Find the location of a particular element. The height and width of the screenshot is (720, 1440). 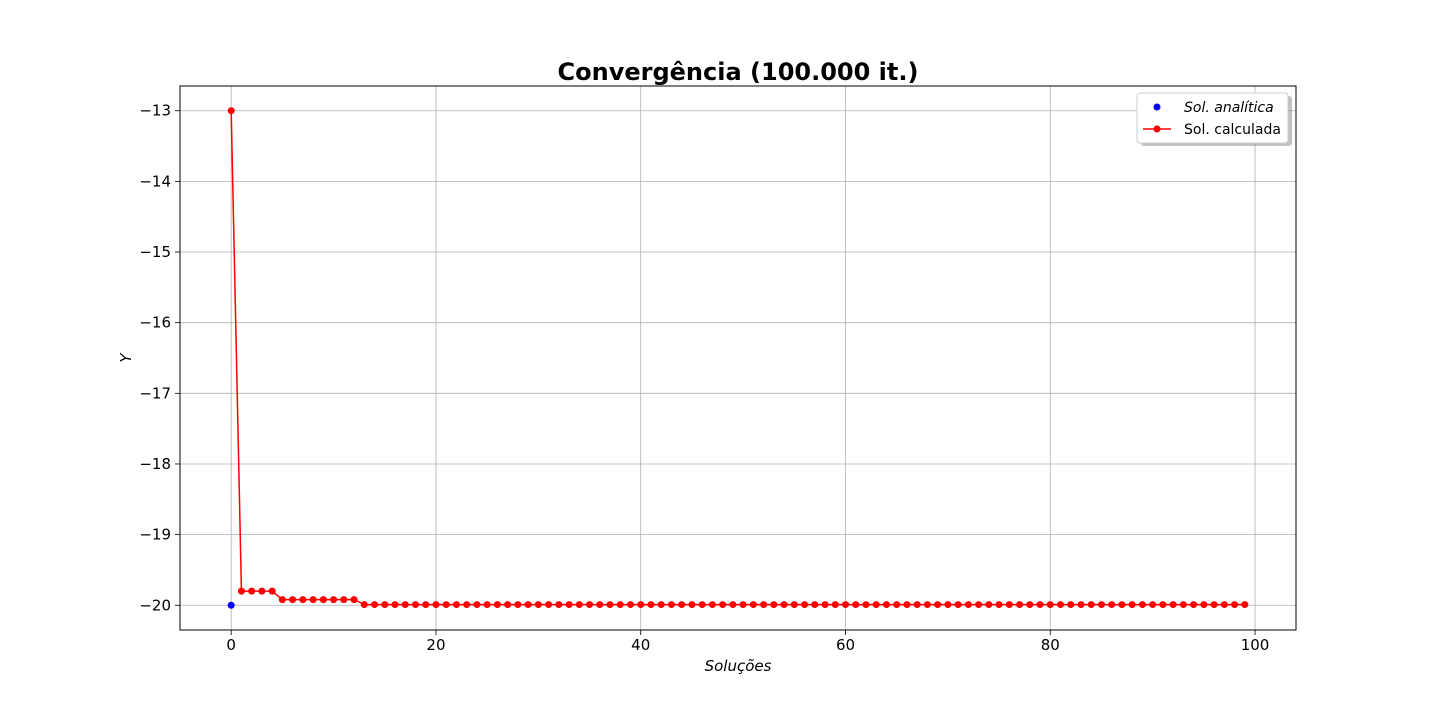

legend-label-calculada: Sol. calculada is located at coordinates (1232, 130).